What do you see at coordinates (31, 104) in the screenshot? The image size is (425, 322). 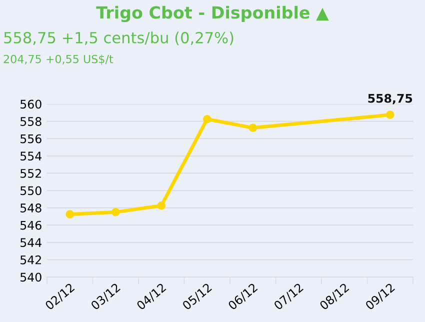 I see `y-tick-label: 560` at bounding box center [31, 104].